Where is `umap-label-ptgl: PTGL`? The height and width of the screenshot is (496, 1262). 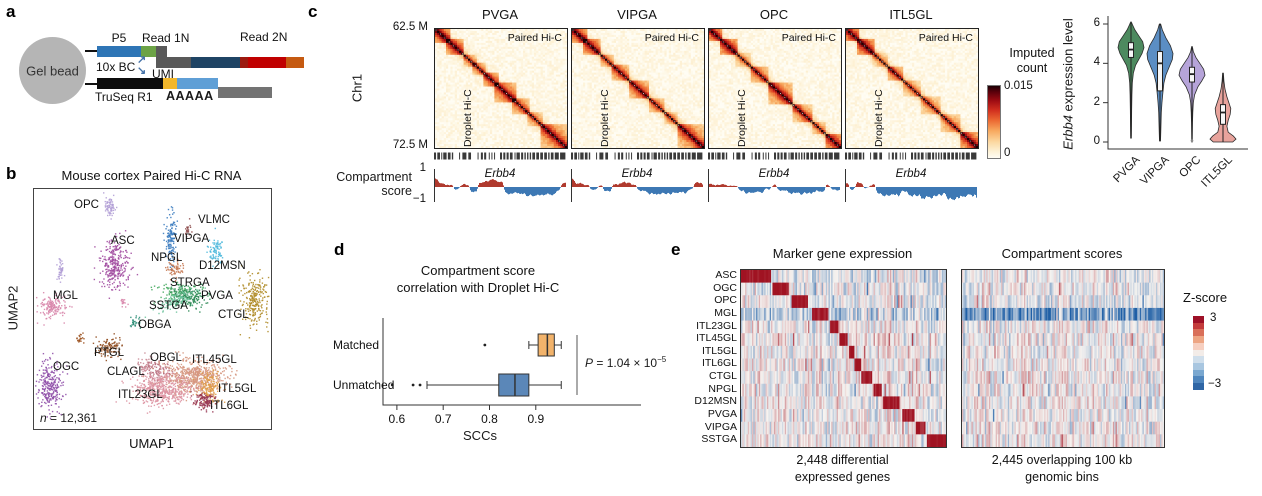
umap-label-ptgl: PTGL is located at coordinates (109, 353).